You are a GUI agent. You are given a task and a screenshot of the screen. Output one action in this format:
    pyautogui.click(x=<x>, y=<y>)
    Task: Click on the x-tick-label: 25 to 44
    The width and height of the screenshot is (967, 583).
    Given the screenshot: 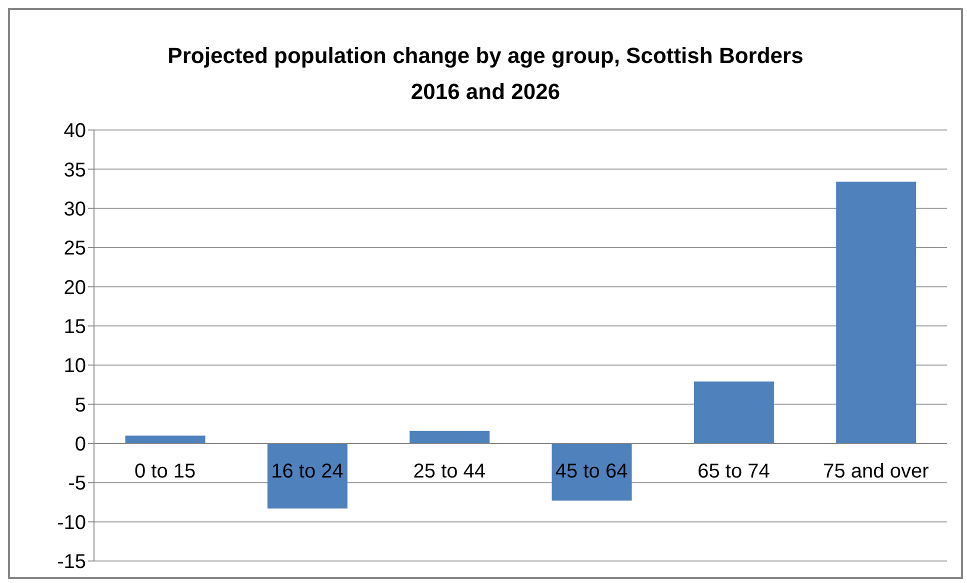 What is the action you would take?
    pyautogui.click(x=449, y=471)
    